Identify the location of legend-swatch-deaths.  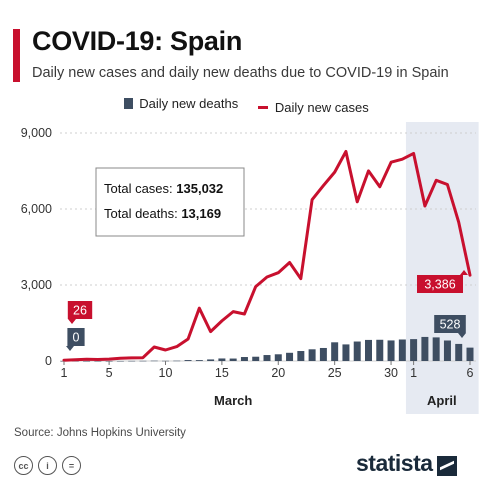
(129, 103).